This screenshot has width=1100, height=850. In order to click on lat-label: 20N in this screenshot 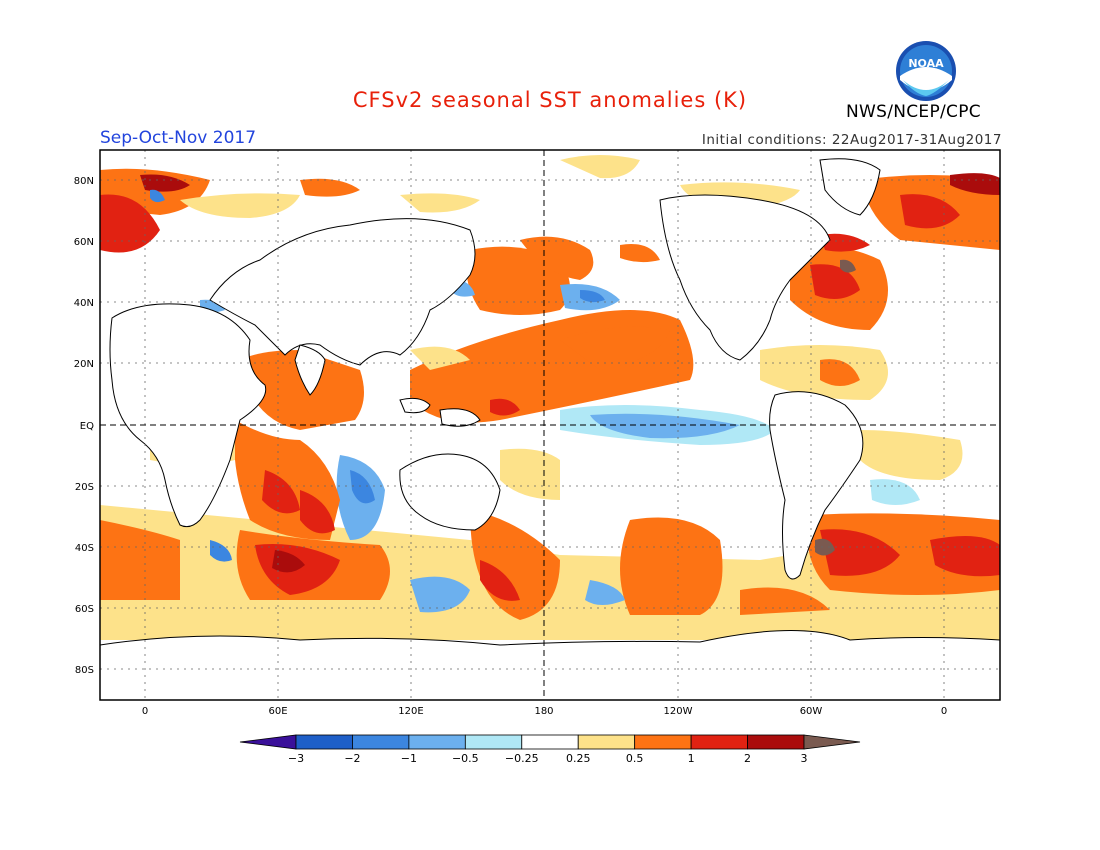, I will do `click(84, 364)`.